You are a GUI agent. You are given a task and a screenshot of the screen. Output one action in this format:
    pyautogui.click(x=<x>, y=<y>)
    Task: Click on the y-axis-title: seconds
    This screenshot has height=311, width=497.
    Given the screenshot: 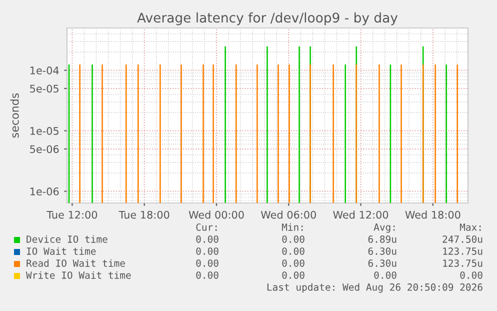 What is the action you would take?
    pyautogui.click(x=14, y=115)
    